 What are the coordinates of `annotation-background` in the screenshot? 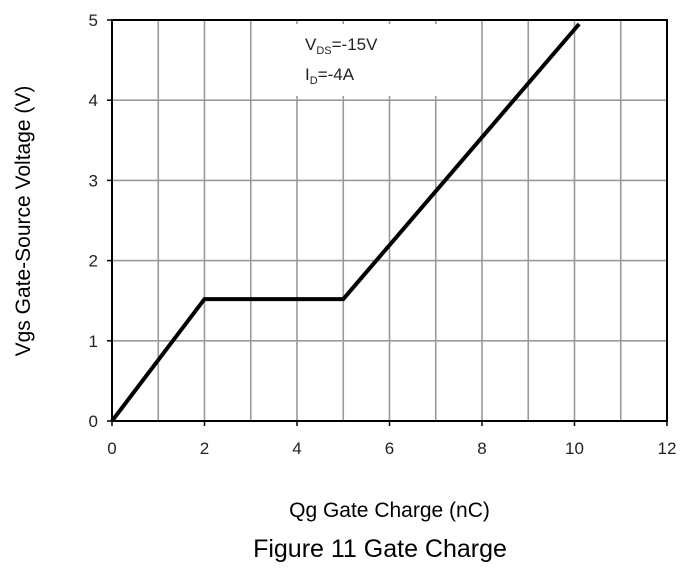 It's located at (365, 60).